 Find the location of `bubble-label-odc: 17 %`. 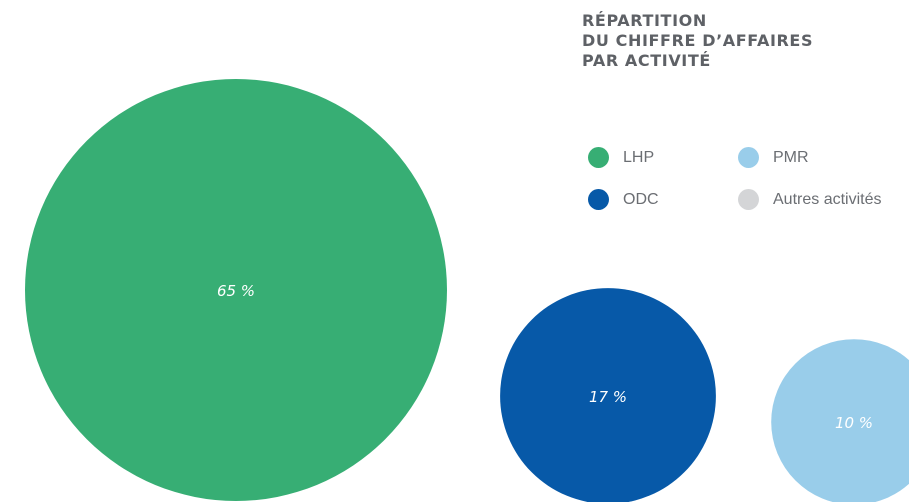

bubble-label-odc: 17 % is located at coordinates (608, 397).